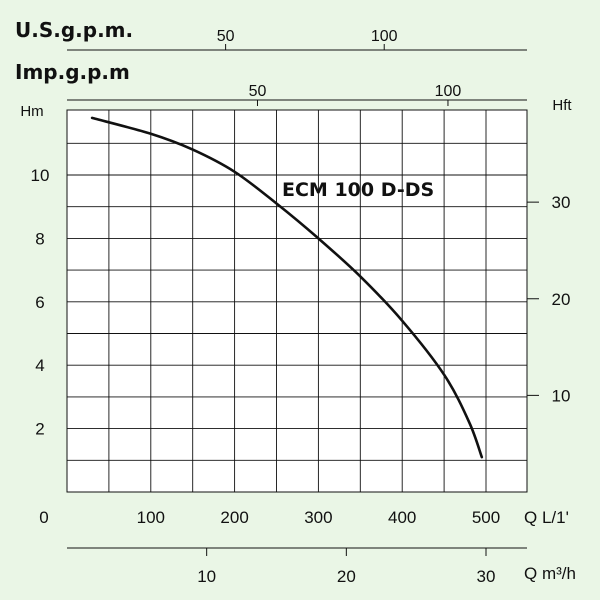 This screenshot has width=600, height=600. I want to click on tick-label-head-ft: 10, so click(561, 395).